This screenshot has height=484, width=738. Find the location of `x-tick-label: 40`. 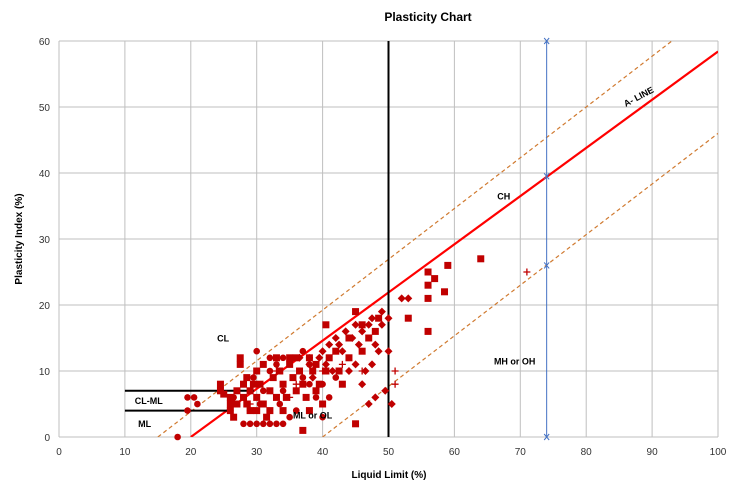

x-tick-label: 40 is located at coordinates (323, 452).